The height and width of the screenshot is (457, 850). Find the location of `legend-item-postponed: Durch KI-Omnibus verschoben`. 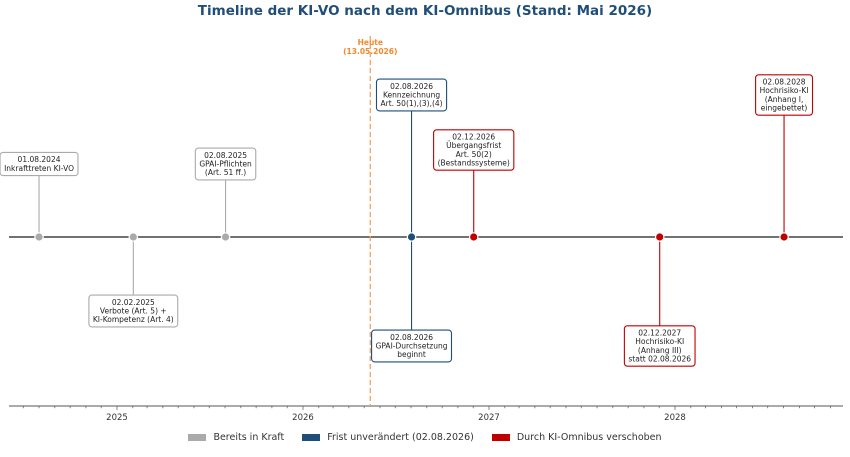

legend-item-postponed: Durch KI-Omnibus verschoben is located at coordinates (576, 437).